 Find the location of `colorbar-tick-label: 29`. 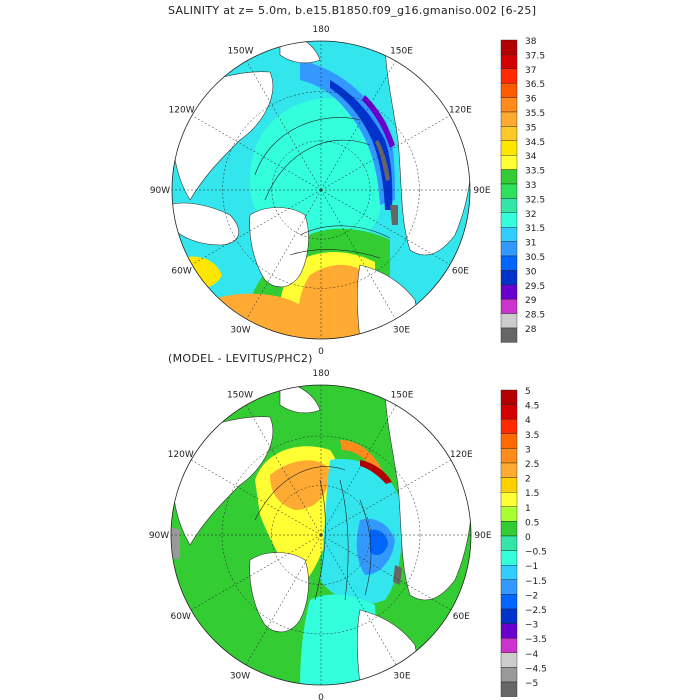

colorbar-tick-label: 29 is located at coordinates (531, 301).